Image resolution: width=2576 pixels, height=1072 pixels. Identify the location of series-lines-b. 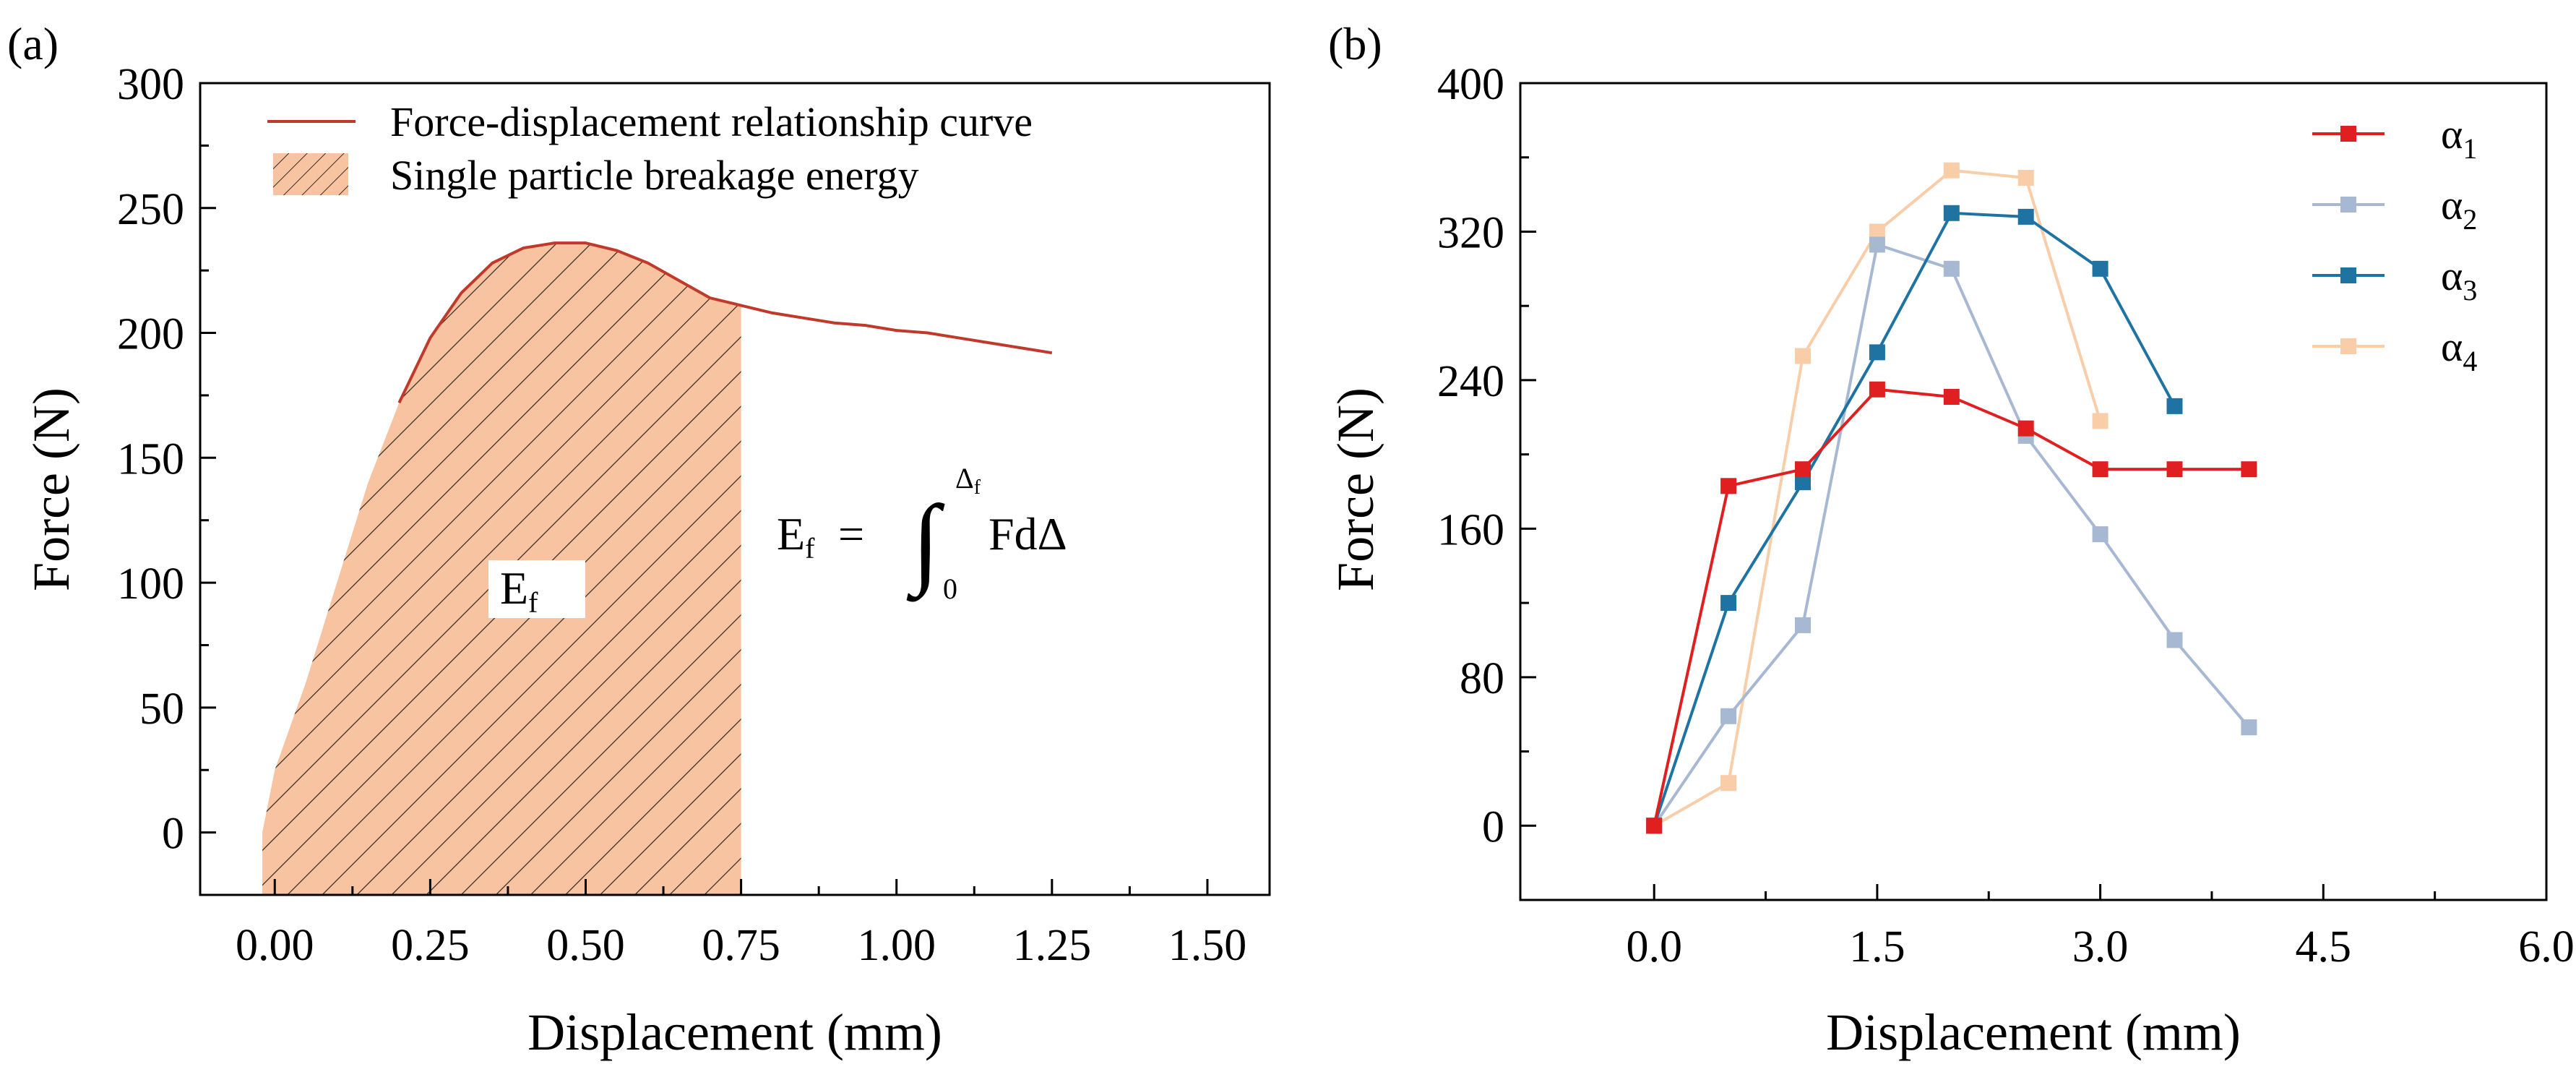
(1951, 498).